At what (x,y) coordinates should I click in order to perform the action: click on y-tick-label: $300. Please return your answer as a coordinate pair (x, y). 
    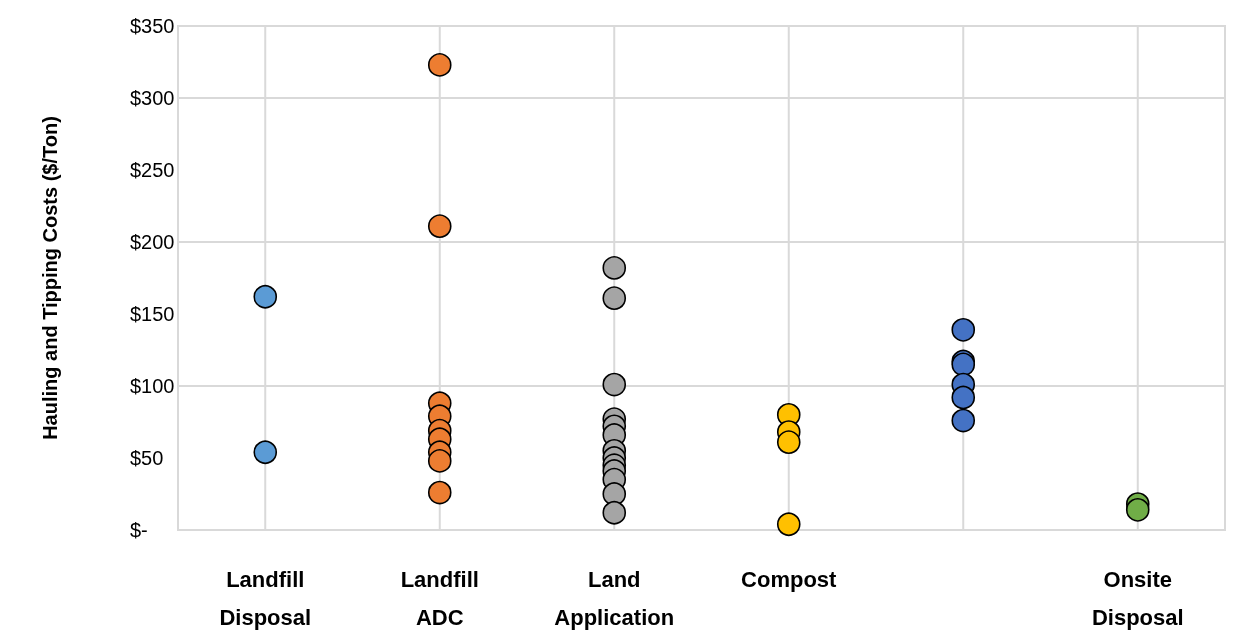
    Looking at the image, I should click on (152, 98).